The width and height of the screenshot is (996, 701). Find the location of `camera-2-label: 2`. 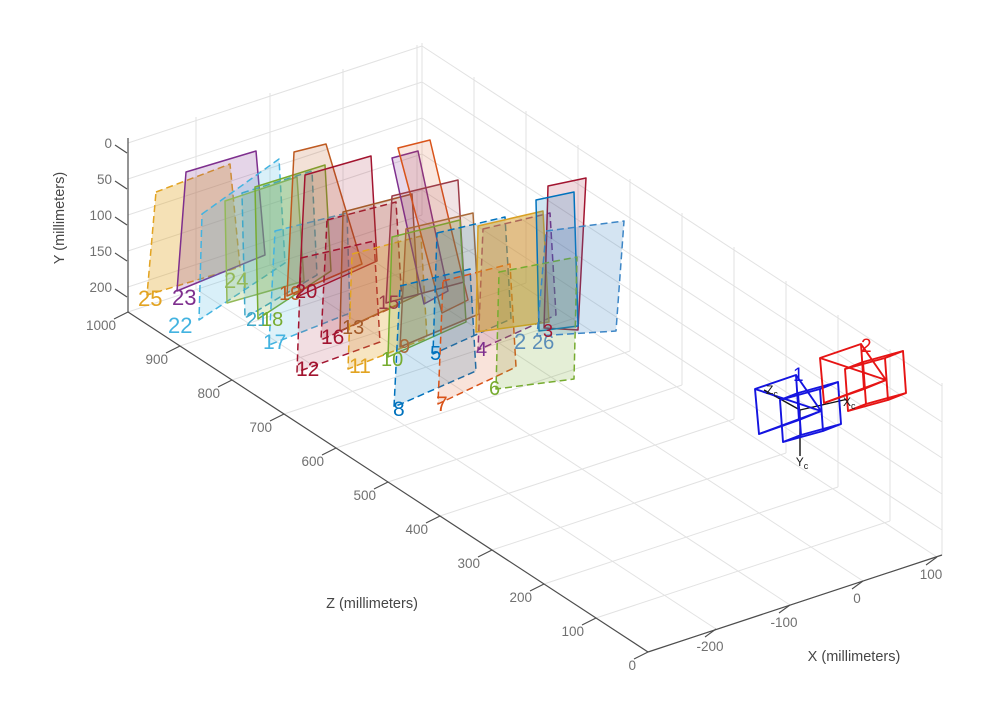

camera-2-label: 2 is located at coordinates (866, 346).